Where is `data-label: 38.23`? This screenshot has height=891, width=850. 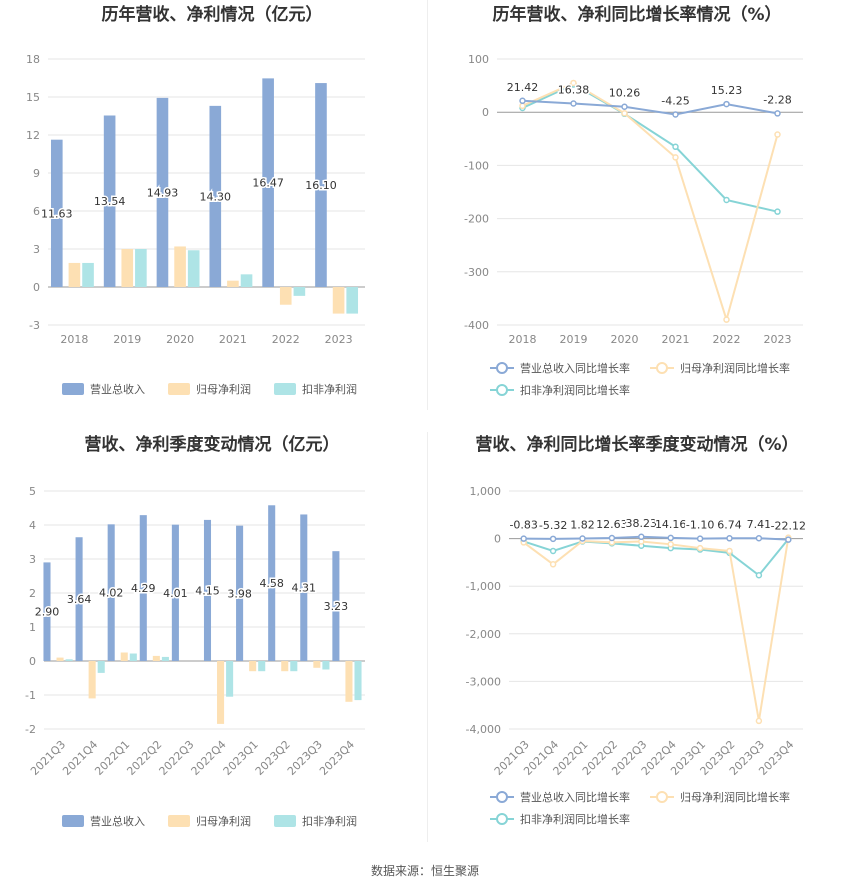
data-label: 38.23 is located at coordinates (642, 523).